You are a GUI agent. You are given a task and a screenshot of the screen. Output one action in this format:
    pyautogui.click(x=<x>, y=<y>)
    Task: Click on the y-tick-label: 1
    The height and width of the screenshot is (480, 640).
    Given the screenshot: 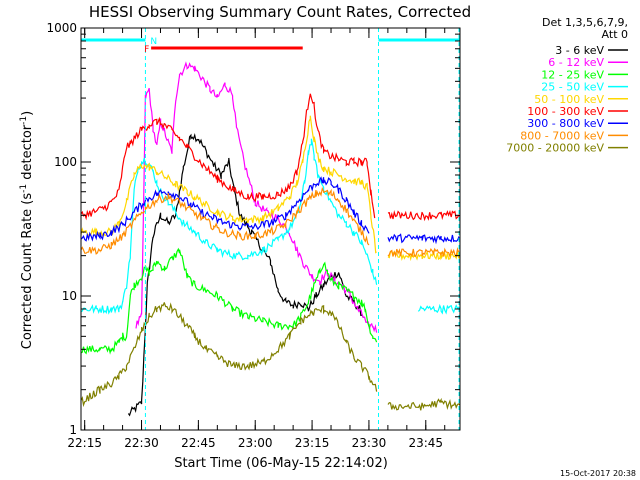 What is the action you would take?
    pyautogui.click(x=73, y=430)
    